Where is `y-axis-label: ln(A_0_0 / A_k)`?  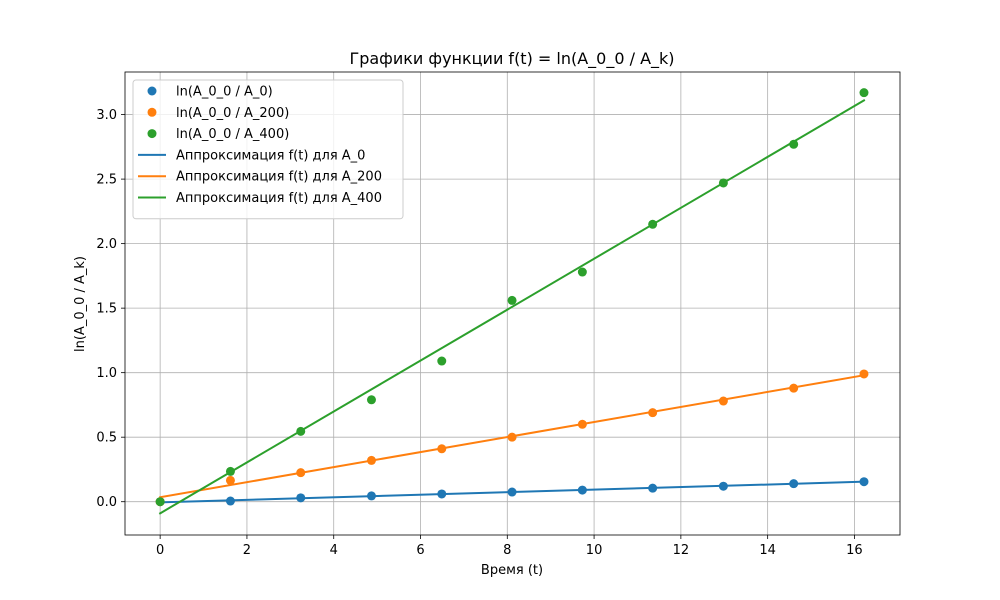
y-axis-label: ln(A_0_0 / A_k) is located at coordinates (80, 304).